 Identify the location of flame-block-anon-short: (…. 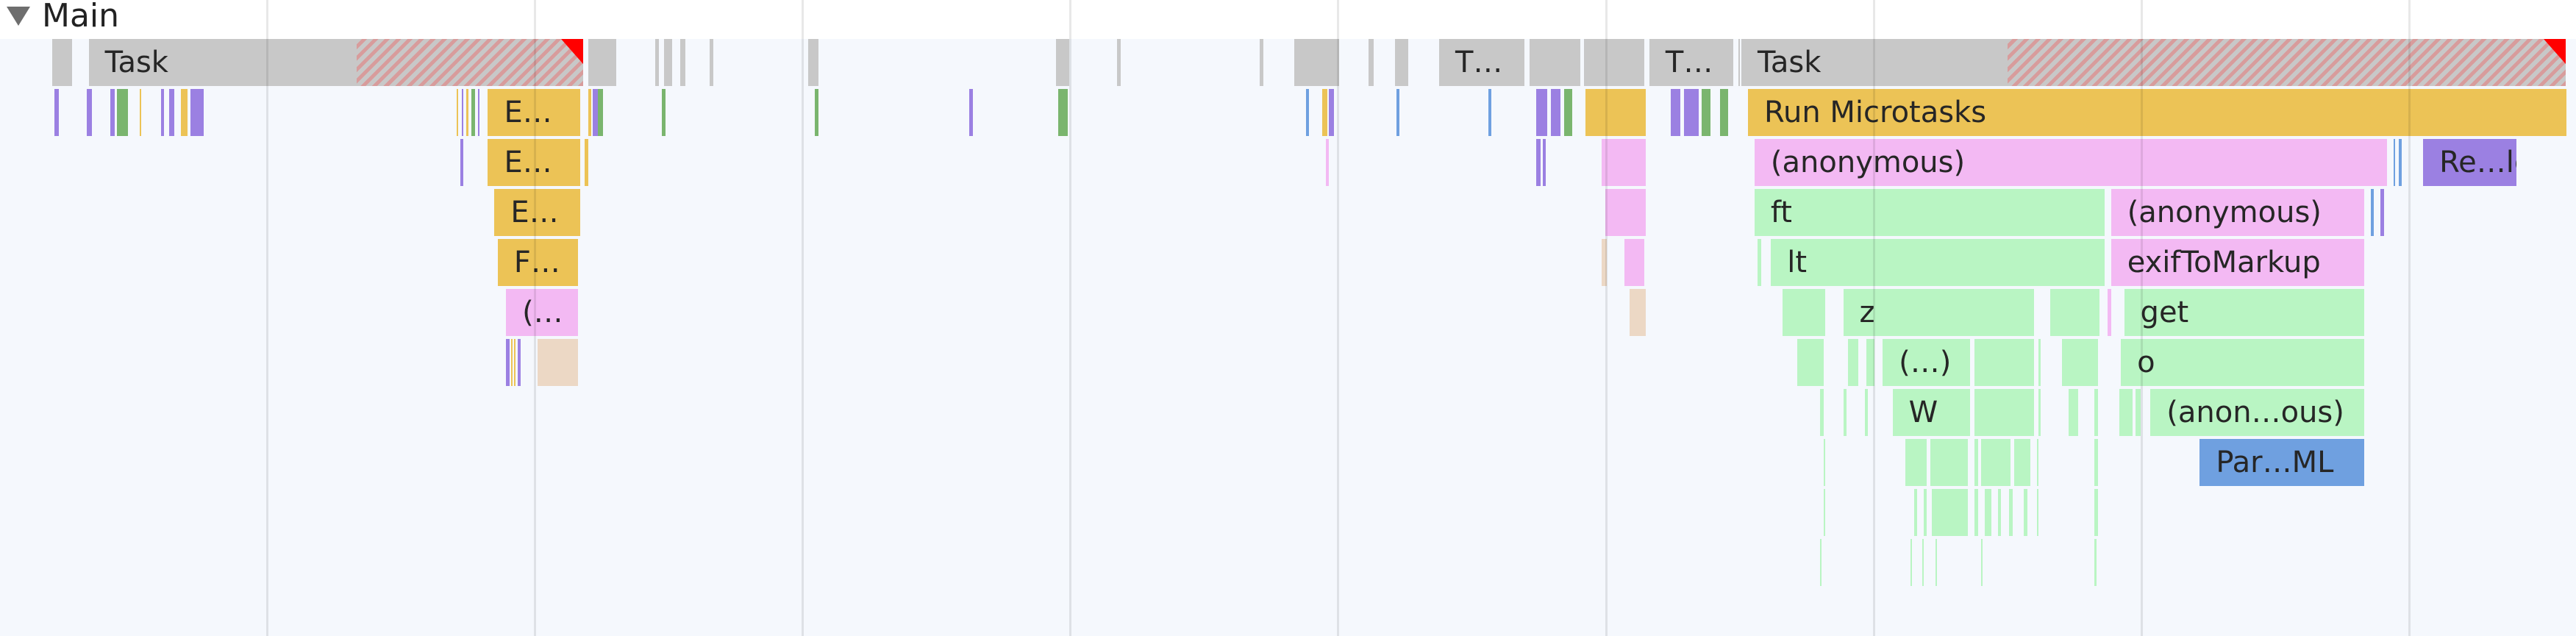
(542, 312).